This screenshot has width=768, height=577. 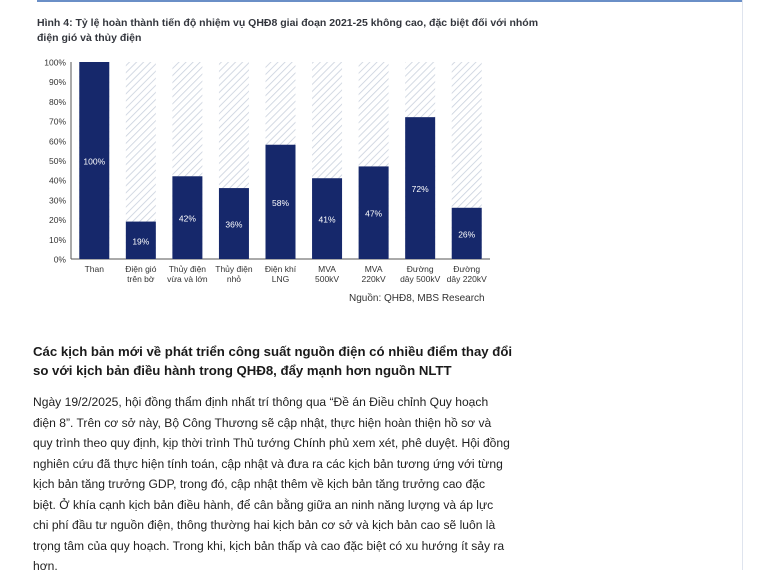 I want to click on y-tick-label: 90%, so click(x=57, y=82).